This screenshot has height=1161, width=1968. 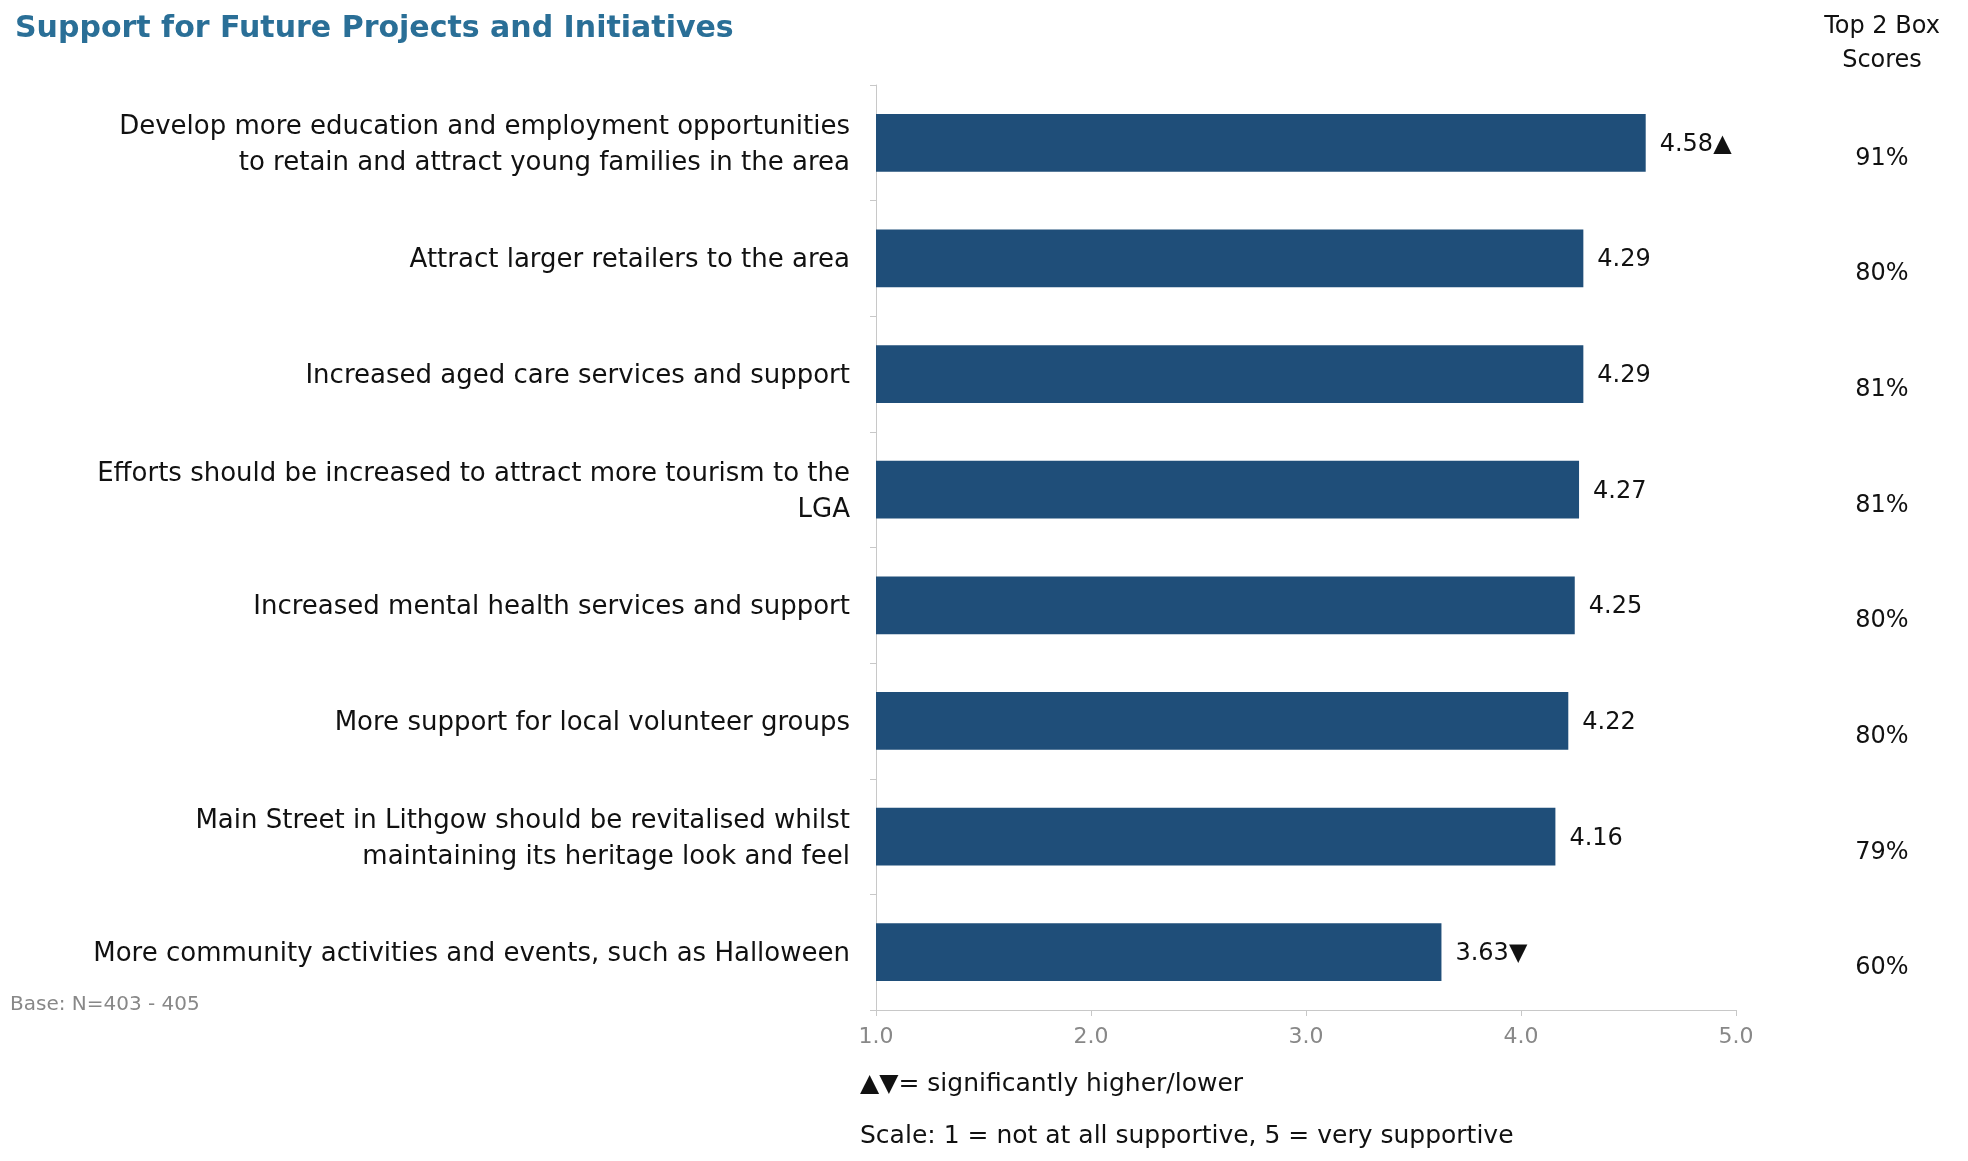 What do you see at coordinates (484, 142) in the screenshot?
I see `y-tick-label: Develop more education and employment opportunities to retain and attract young families in the area` at bounding box center [484, 142].